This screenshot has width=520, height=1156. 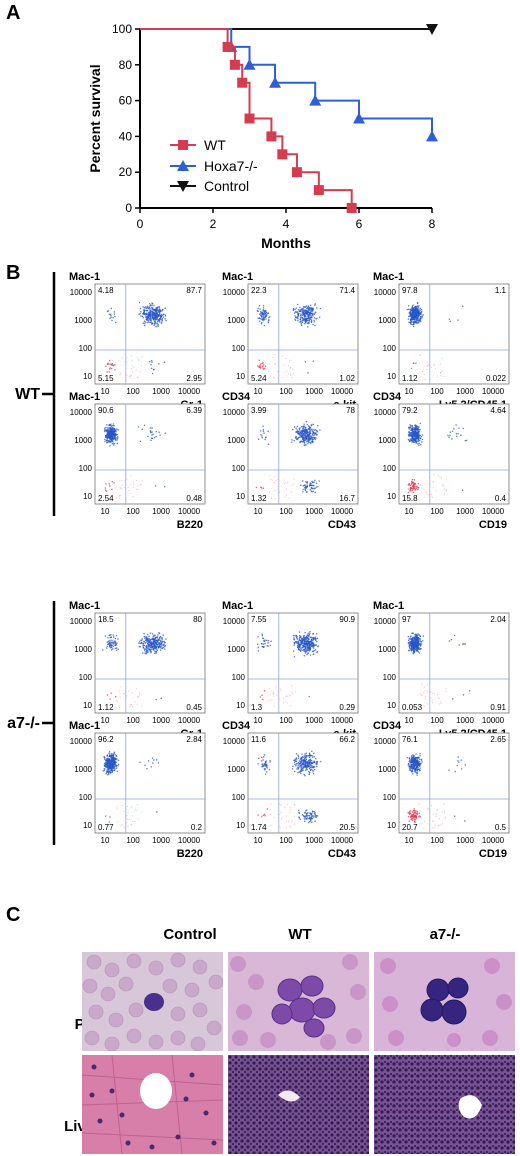 I want to click on x-axis-label: Months, so click(x=286, y=243).